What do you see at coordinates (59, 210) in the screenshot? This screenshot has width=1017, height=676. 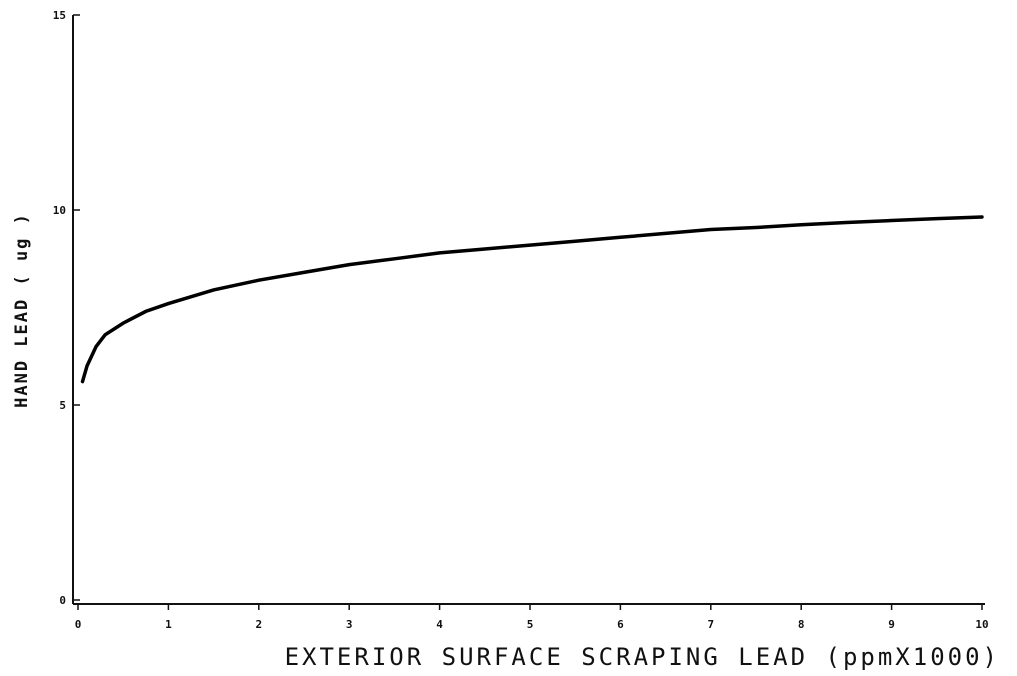 I see `y-tick-label: 10` at bounding box center [59, 210].